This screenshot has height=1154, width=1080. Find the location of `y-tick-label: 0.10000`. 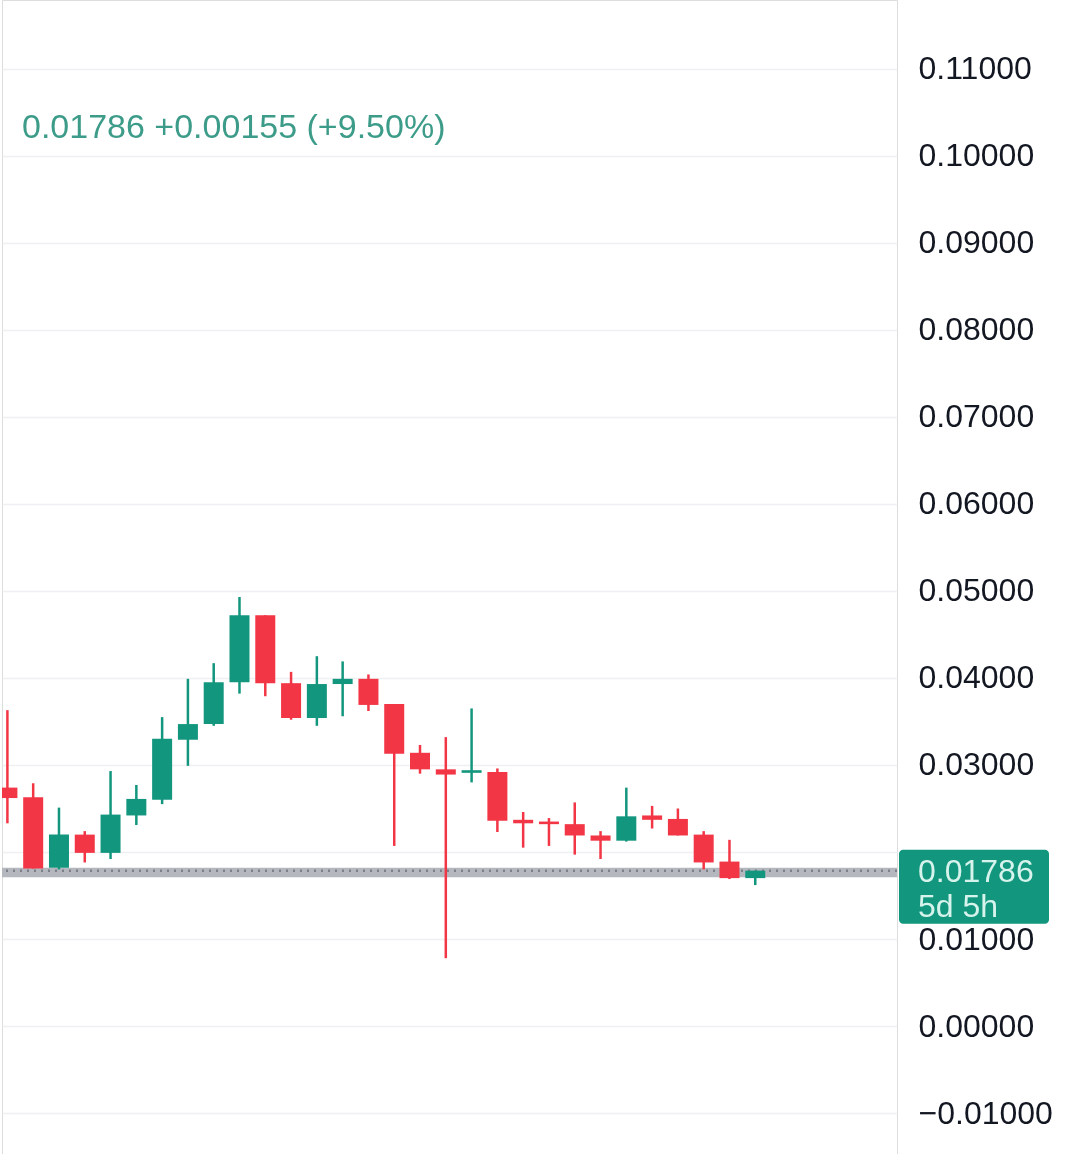

y-tick-label: 0.10000 is located at coordinates (976, 155).